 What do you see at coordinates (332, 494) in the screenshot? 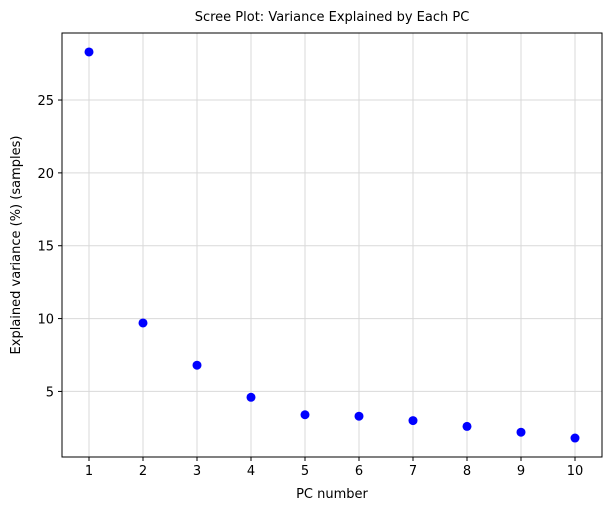
I see `x-axis-title: PC number` at bounding box center [332, 494].